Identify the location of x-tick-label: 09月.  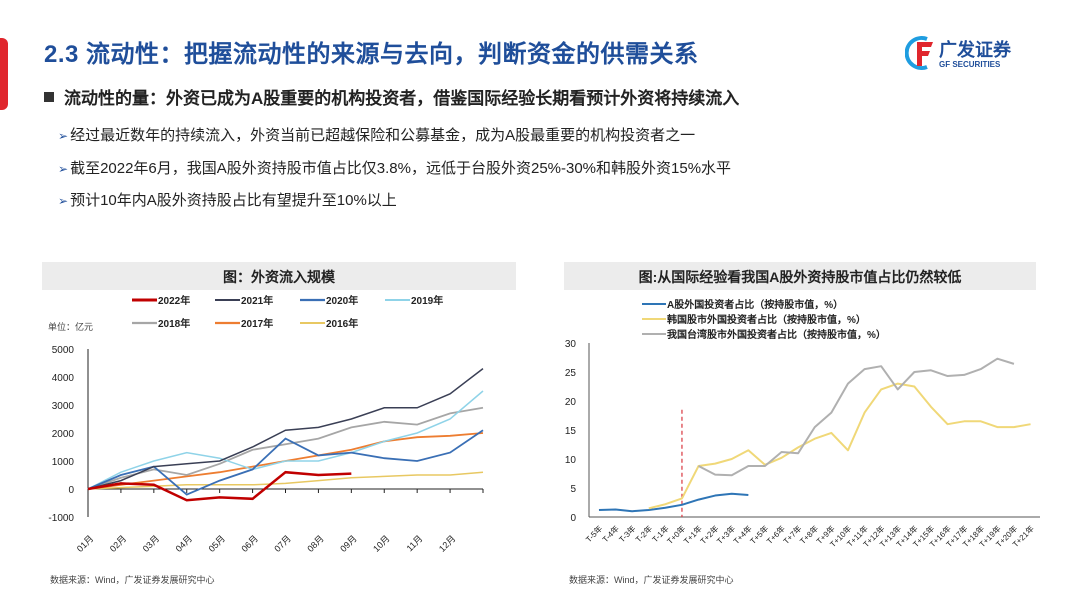
(348, 543).